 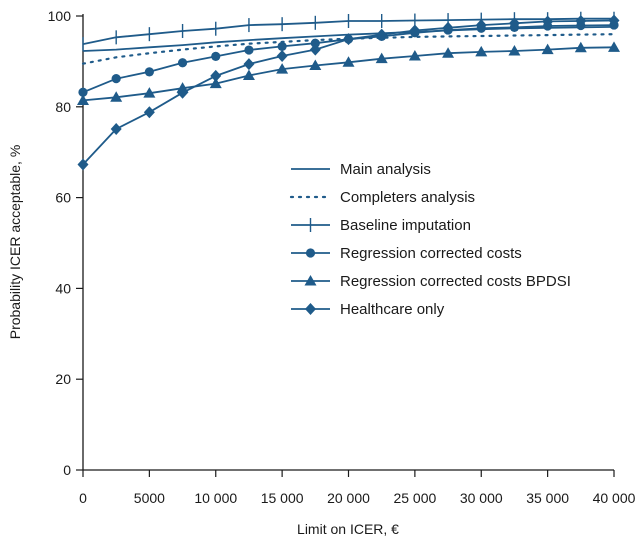 I want to click on x-tick-label: 40 000, so click(x=614, y=498).